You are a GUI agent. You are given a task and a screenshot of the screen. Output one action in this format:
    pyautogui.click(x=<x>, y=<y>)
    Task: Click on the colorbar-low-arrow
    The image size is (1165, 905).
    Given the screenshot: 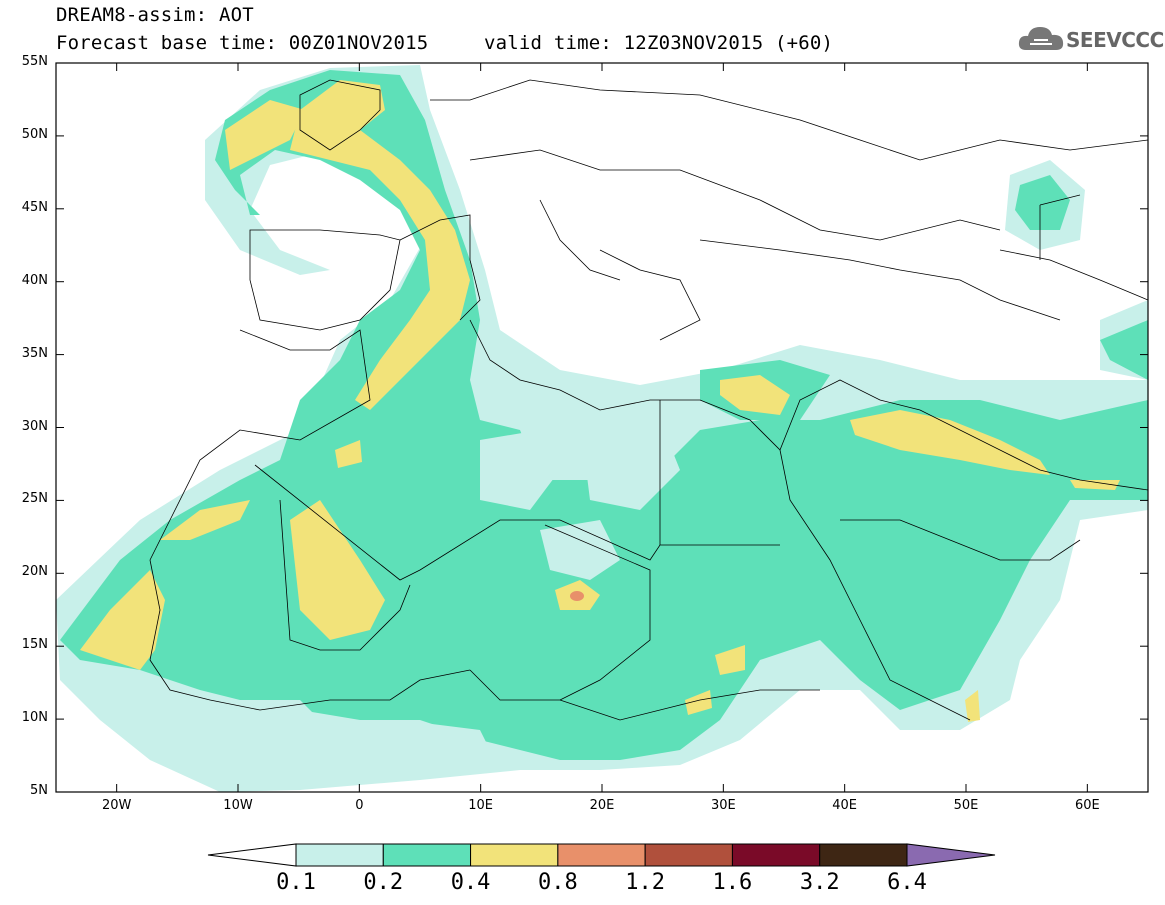 What is the action you would take?
    pyautogui.click(x=252, y=855)
    